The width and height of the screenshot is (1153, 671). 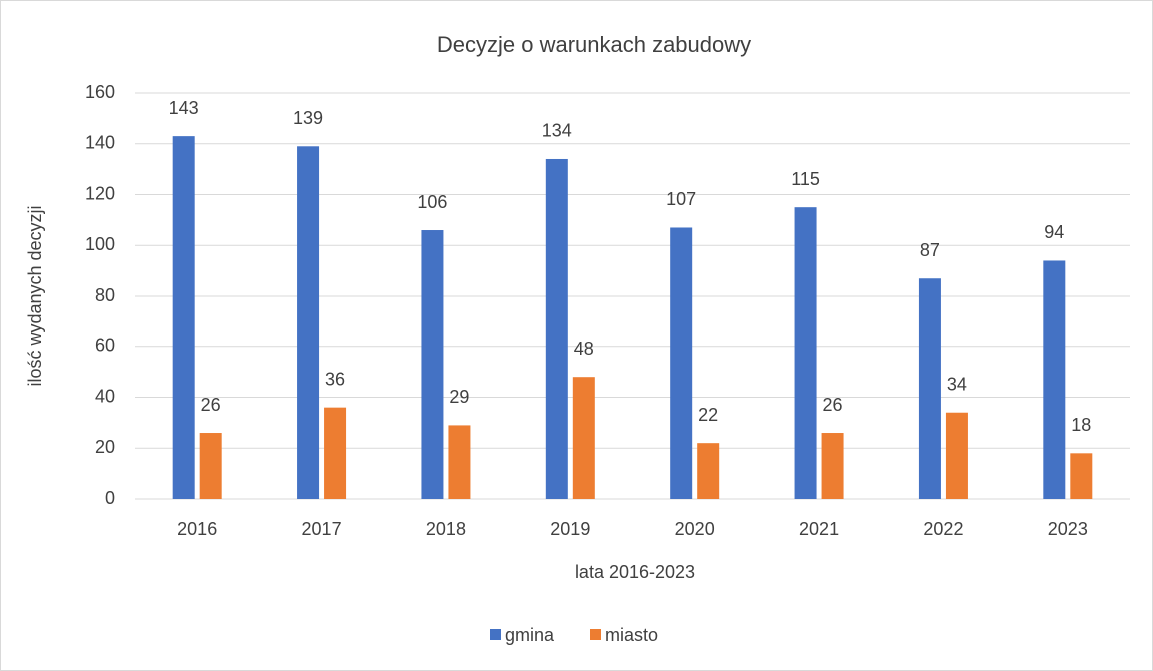 What do you see at coordinates (105, 447) in the screenshot?
I see `y-tick-label: 20` at bounding box center [105, 447].